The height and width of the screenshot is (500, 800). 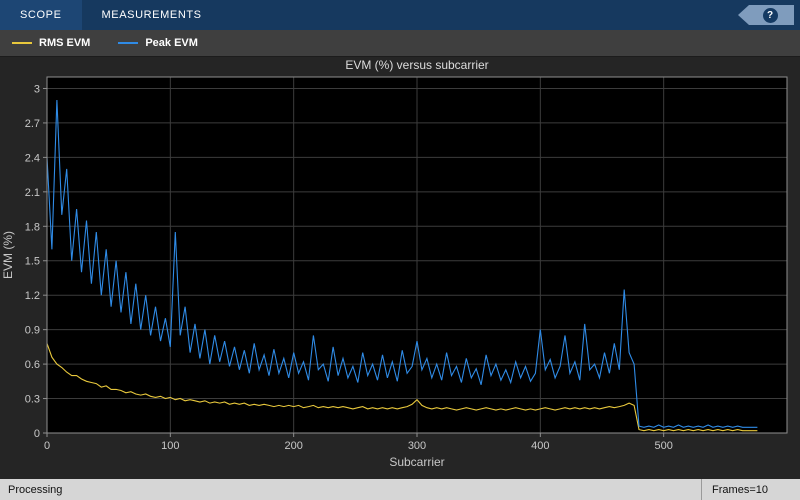 What do you see at coordinates (540, 446) in the screenshot?
I see `x-tick-label: 400` at bounding box center [540, 446].